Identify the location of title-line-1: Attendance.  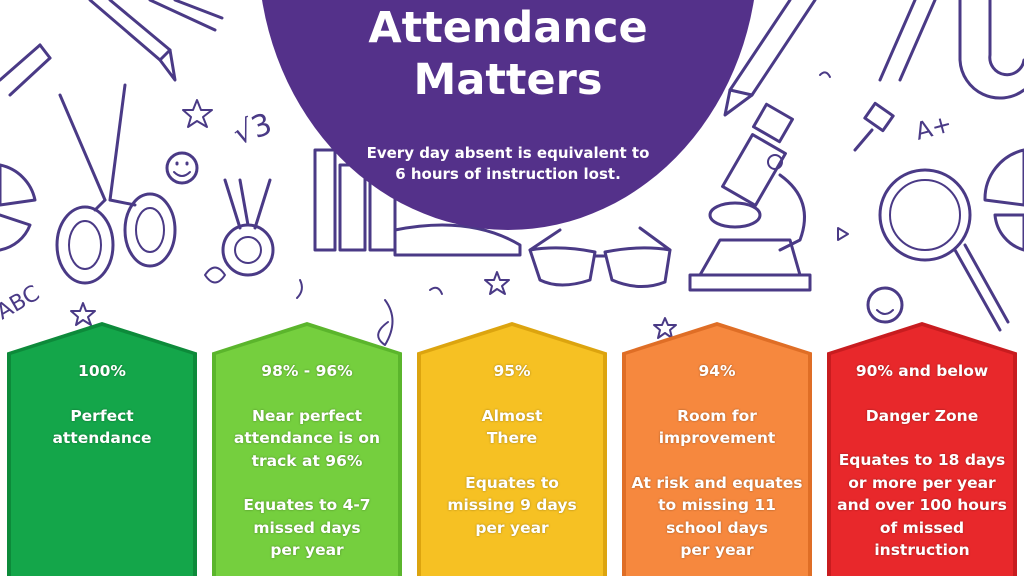
(508, 28).